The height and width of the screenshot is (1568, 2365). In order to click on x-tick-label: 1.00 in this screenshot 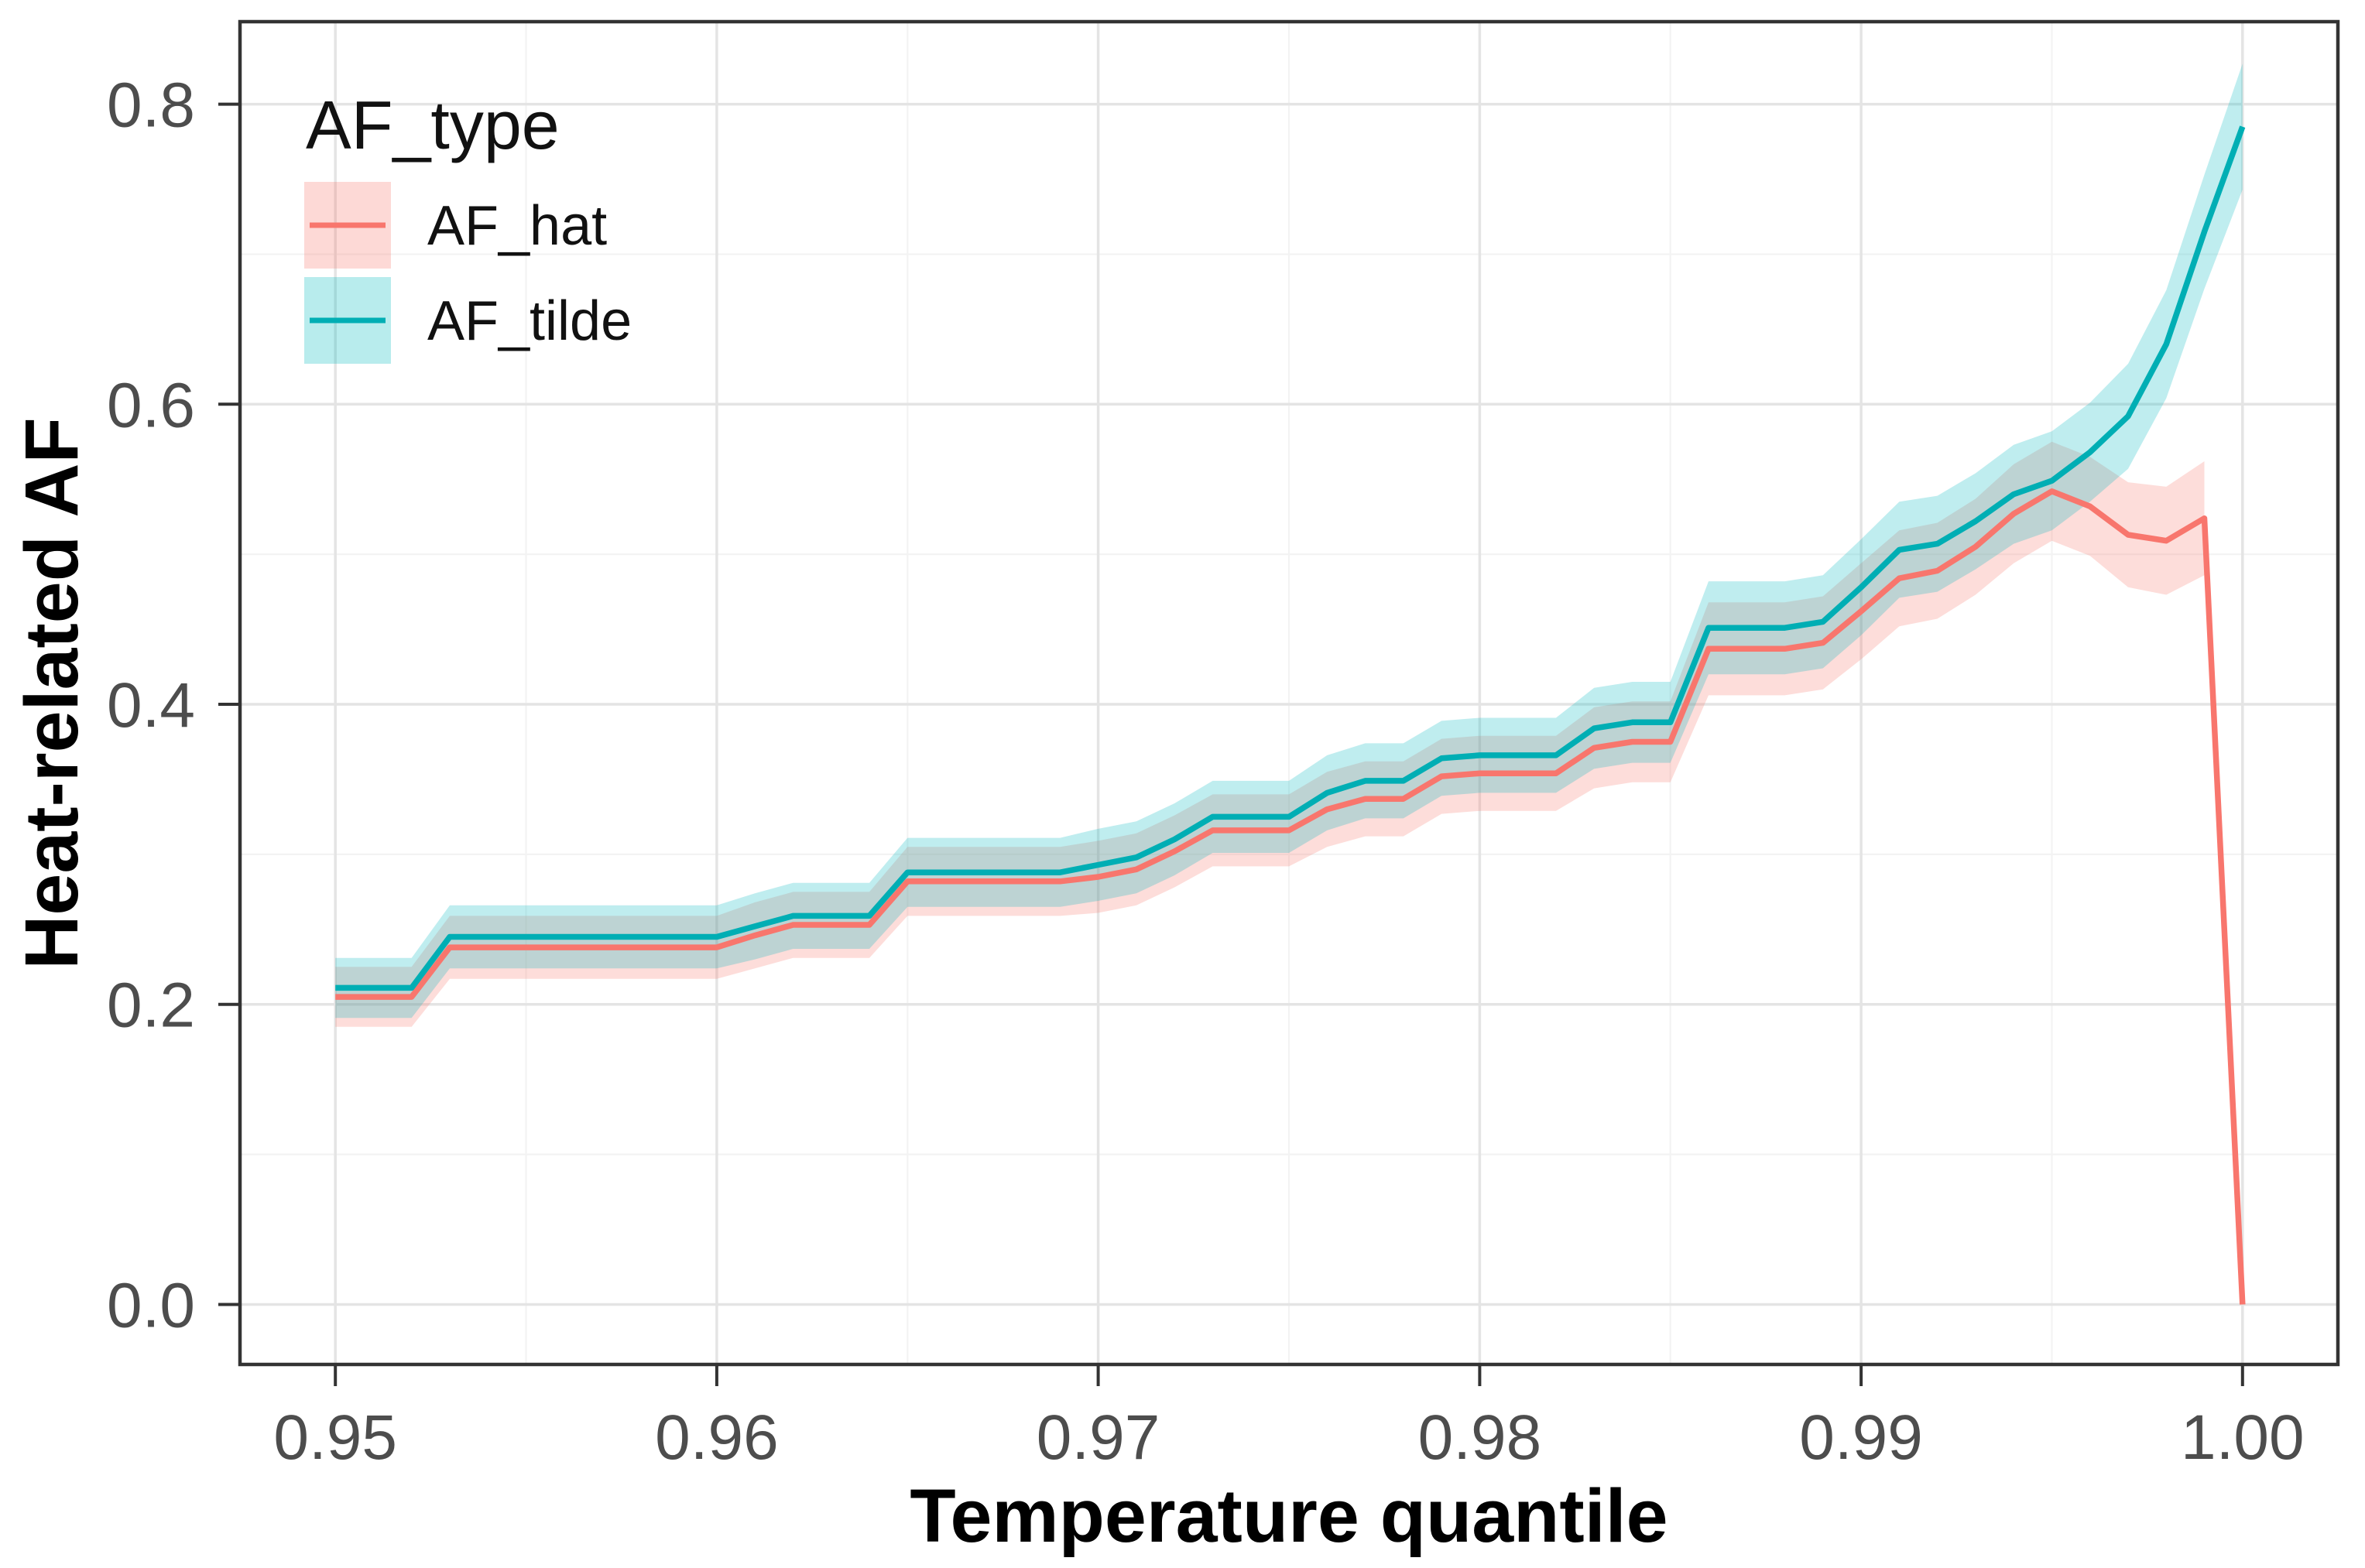, I will do `click(2243, 1437)`.